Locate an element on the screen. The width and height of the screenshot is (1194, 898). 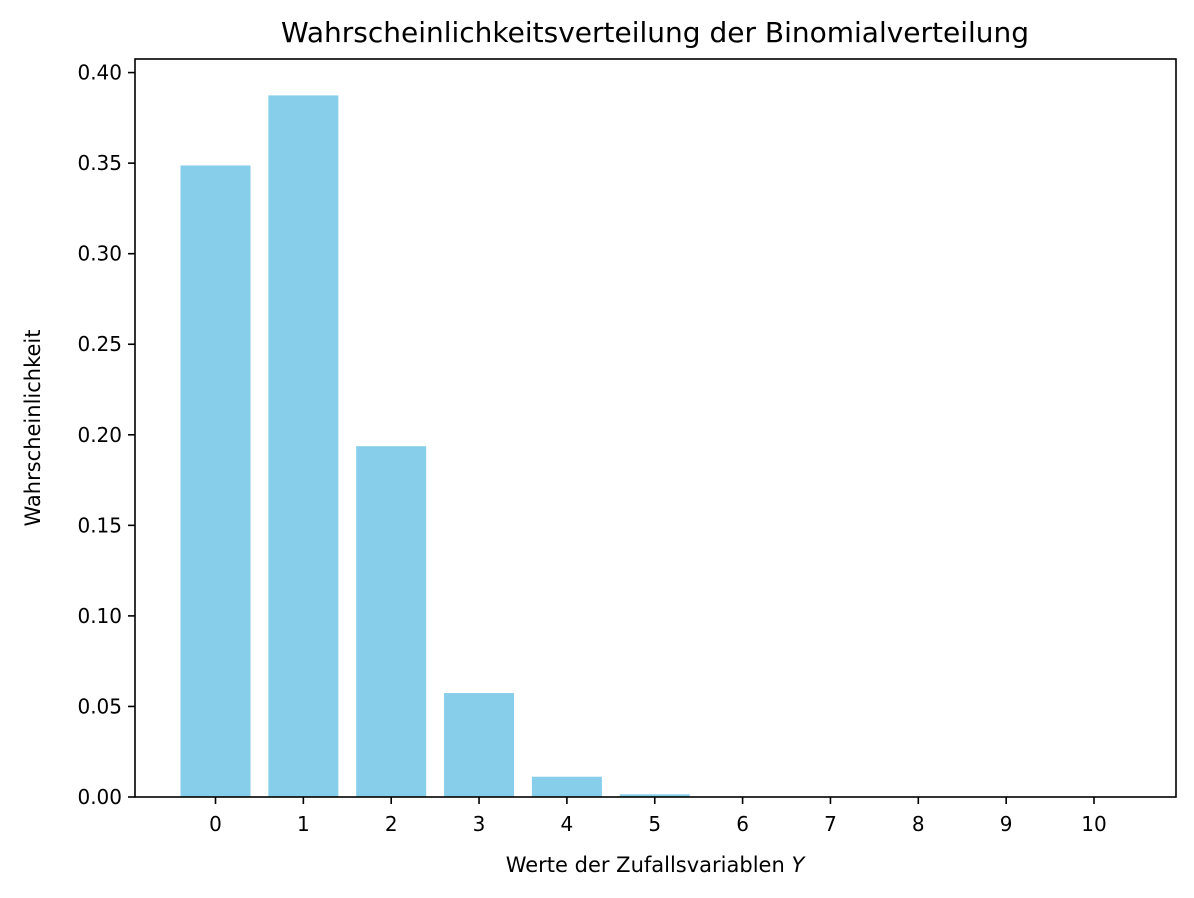
x-tick-label: 1 is located at coordinates (303, 824).